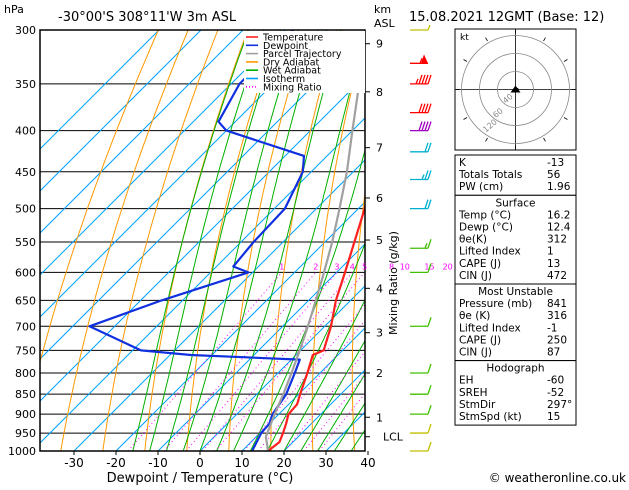  I want to click on hodograph-unit: kt, so click(464, 38).